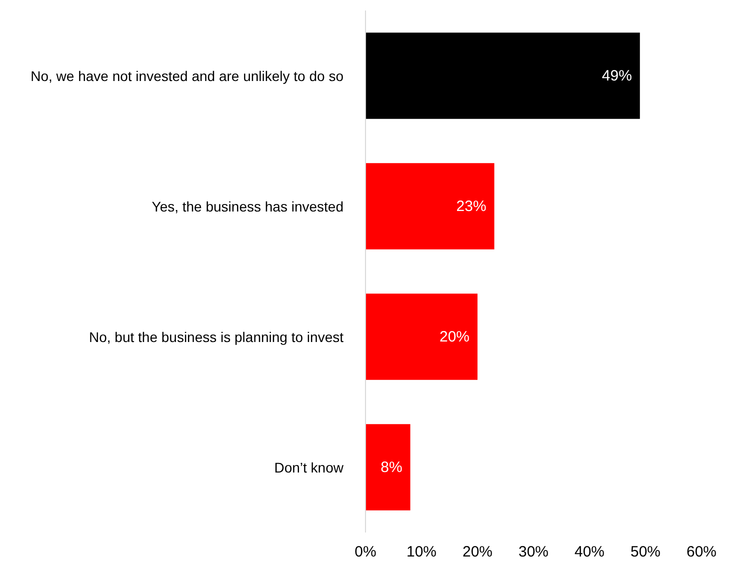 Image resolution: width=733 pixels, height=563 pixels. I want to click on x-tick-label: 40%, so click(589, 552).